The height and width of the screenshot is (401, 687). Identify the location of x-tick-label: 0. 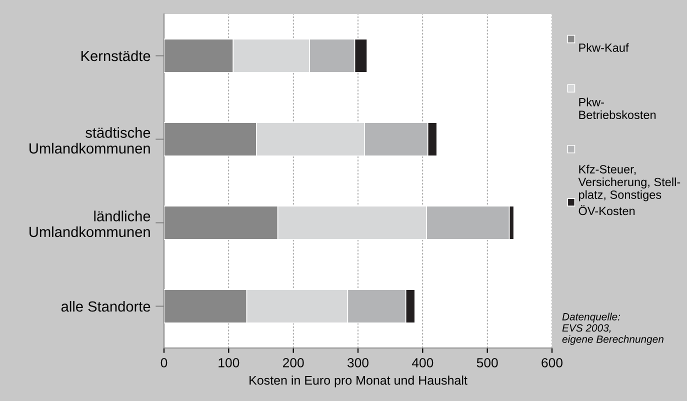
(164, 363).